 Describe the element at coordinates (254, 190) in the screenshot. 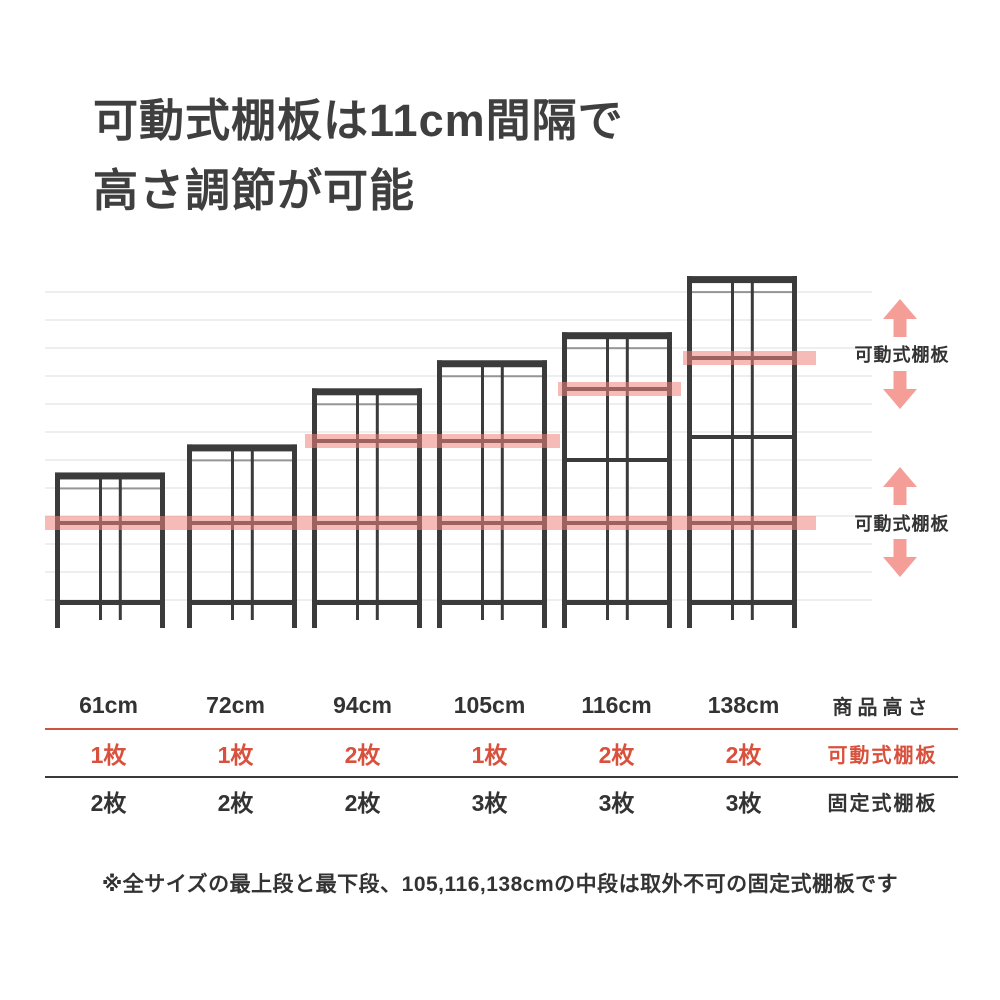

I see `title-line-2: 高さ調節が可能` at that location.